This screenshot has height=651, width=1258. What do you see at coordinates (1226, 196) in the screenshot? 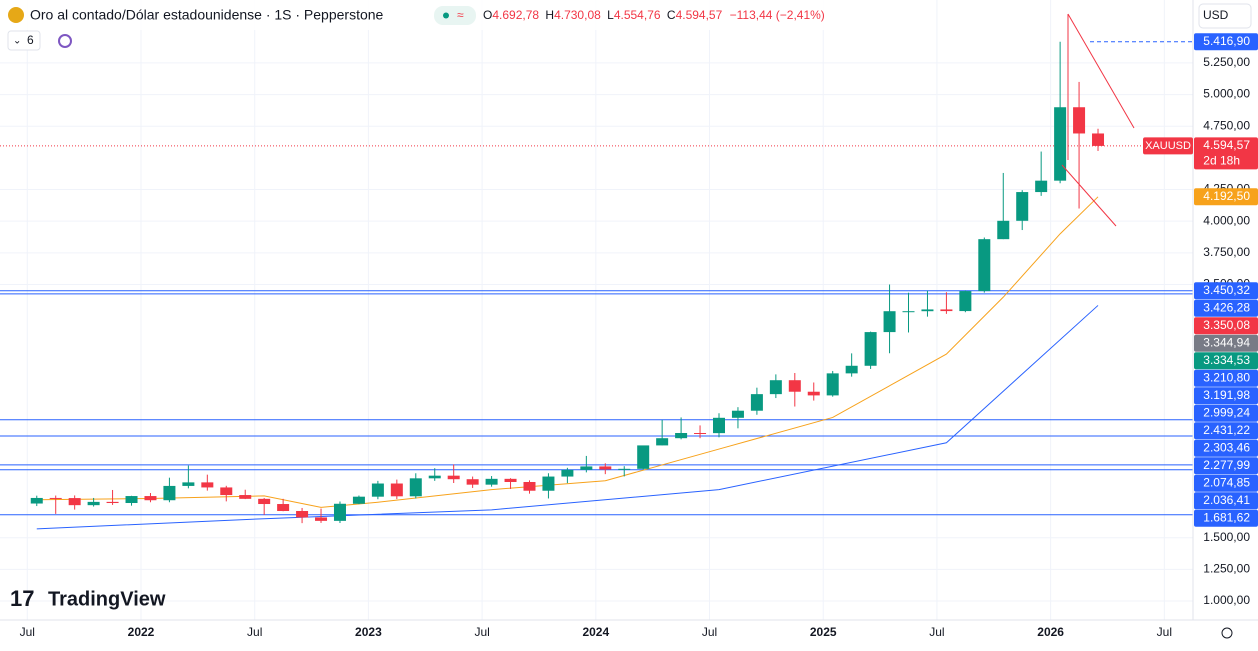
I see `price-label: 4.192,50` at bounding box center [1226, 196].